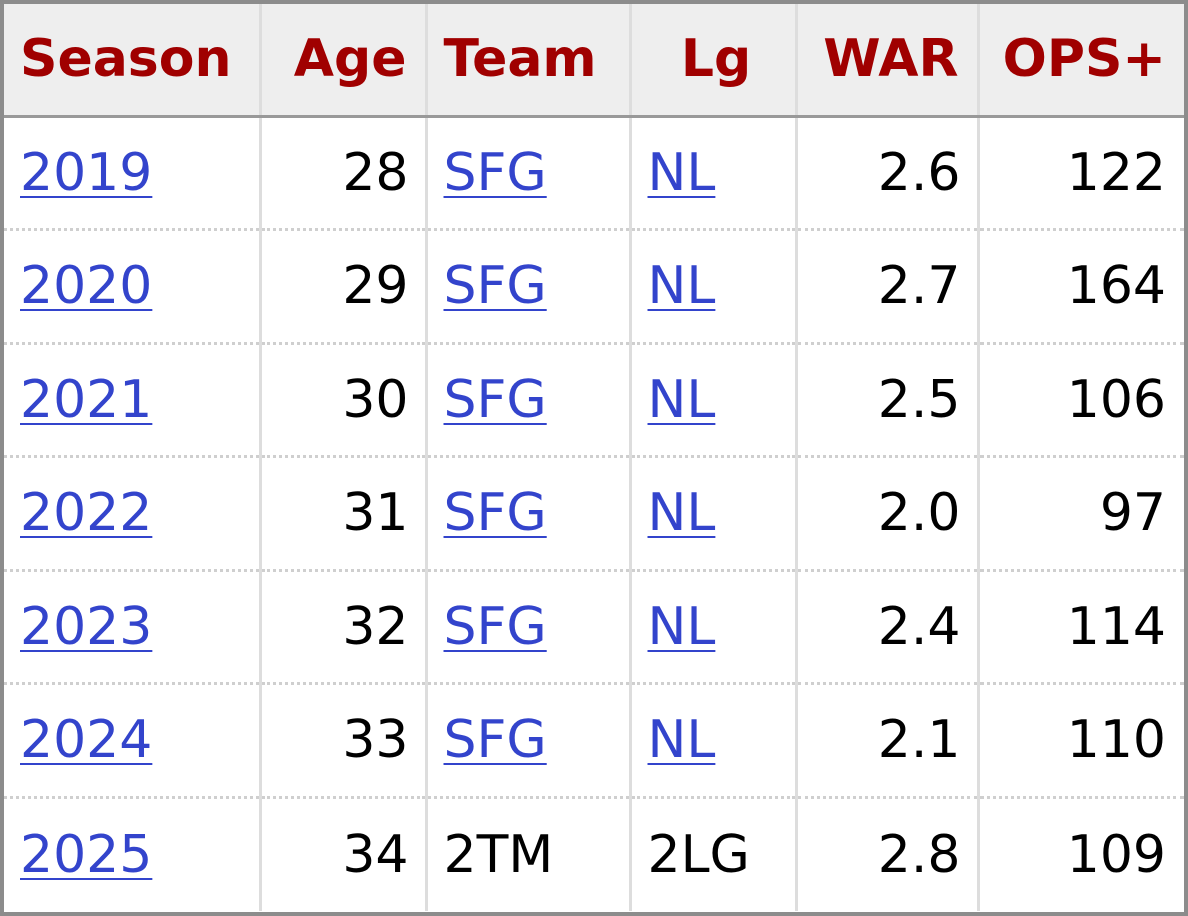 The height and width of the screenshot is (916, 1188). What do you see at coordinates (886, 514) in the screenshot?
I see `war-cell: 2.0` at bounding box center [886, 514].